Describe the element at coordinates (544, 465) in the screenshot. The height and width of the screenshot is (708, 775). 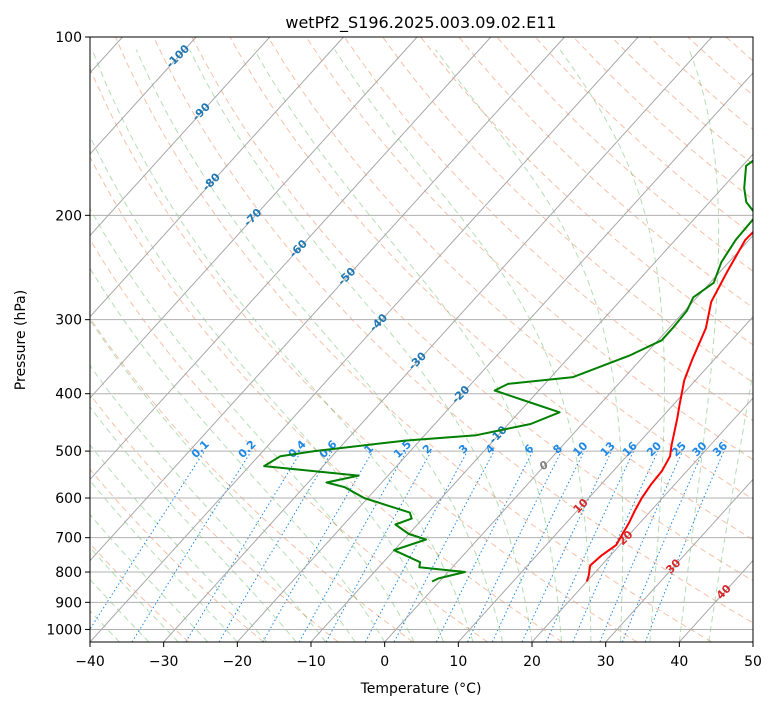
I see `isotherm-label: 0` at that location.